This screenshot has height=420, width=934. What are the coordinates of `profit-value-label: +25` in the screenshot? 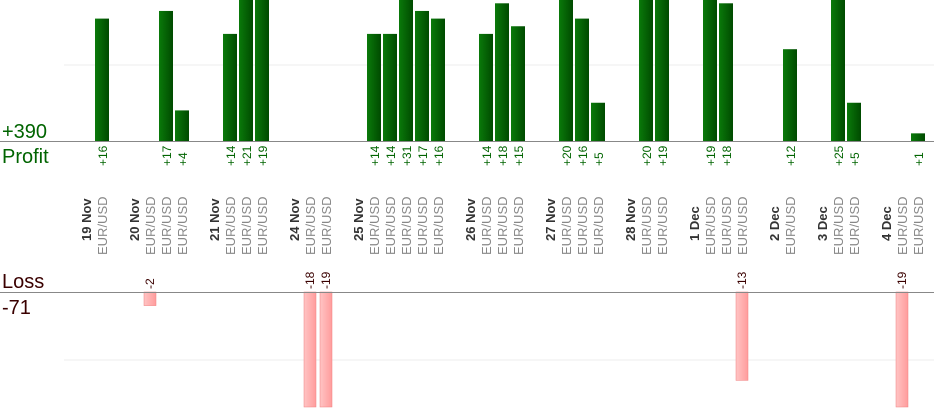 It's located at (839, 155).